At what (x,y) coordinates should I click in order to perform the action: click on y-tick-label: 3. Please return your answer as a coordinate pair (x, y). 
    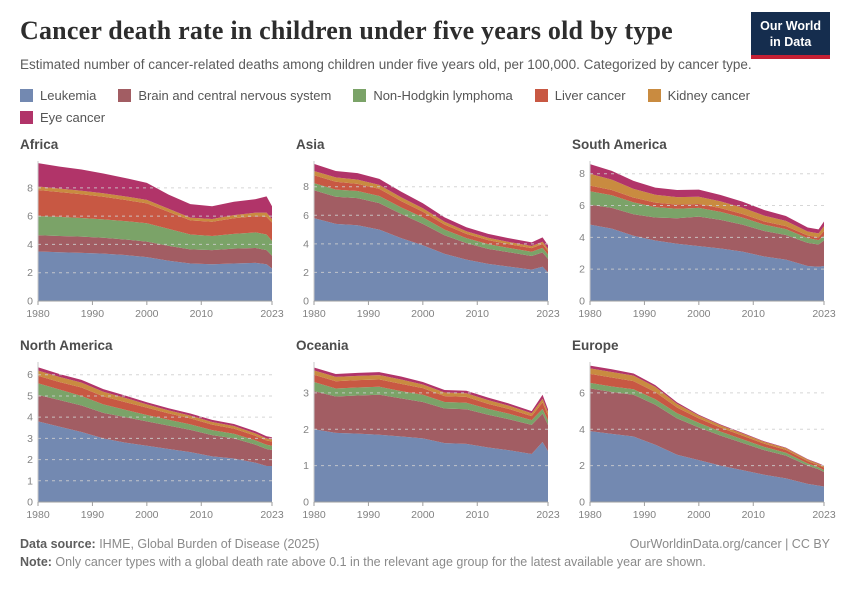
    Looking at the image, I should click on (306, 393).